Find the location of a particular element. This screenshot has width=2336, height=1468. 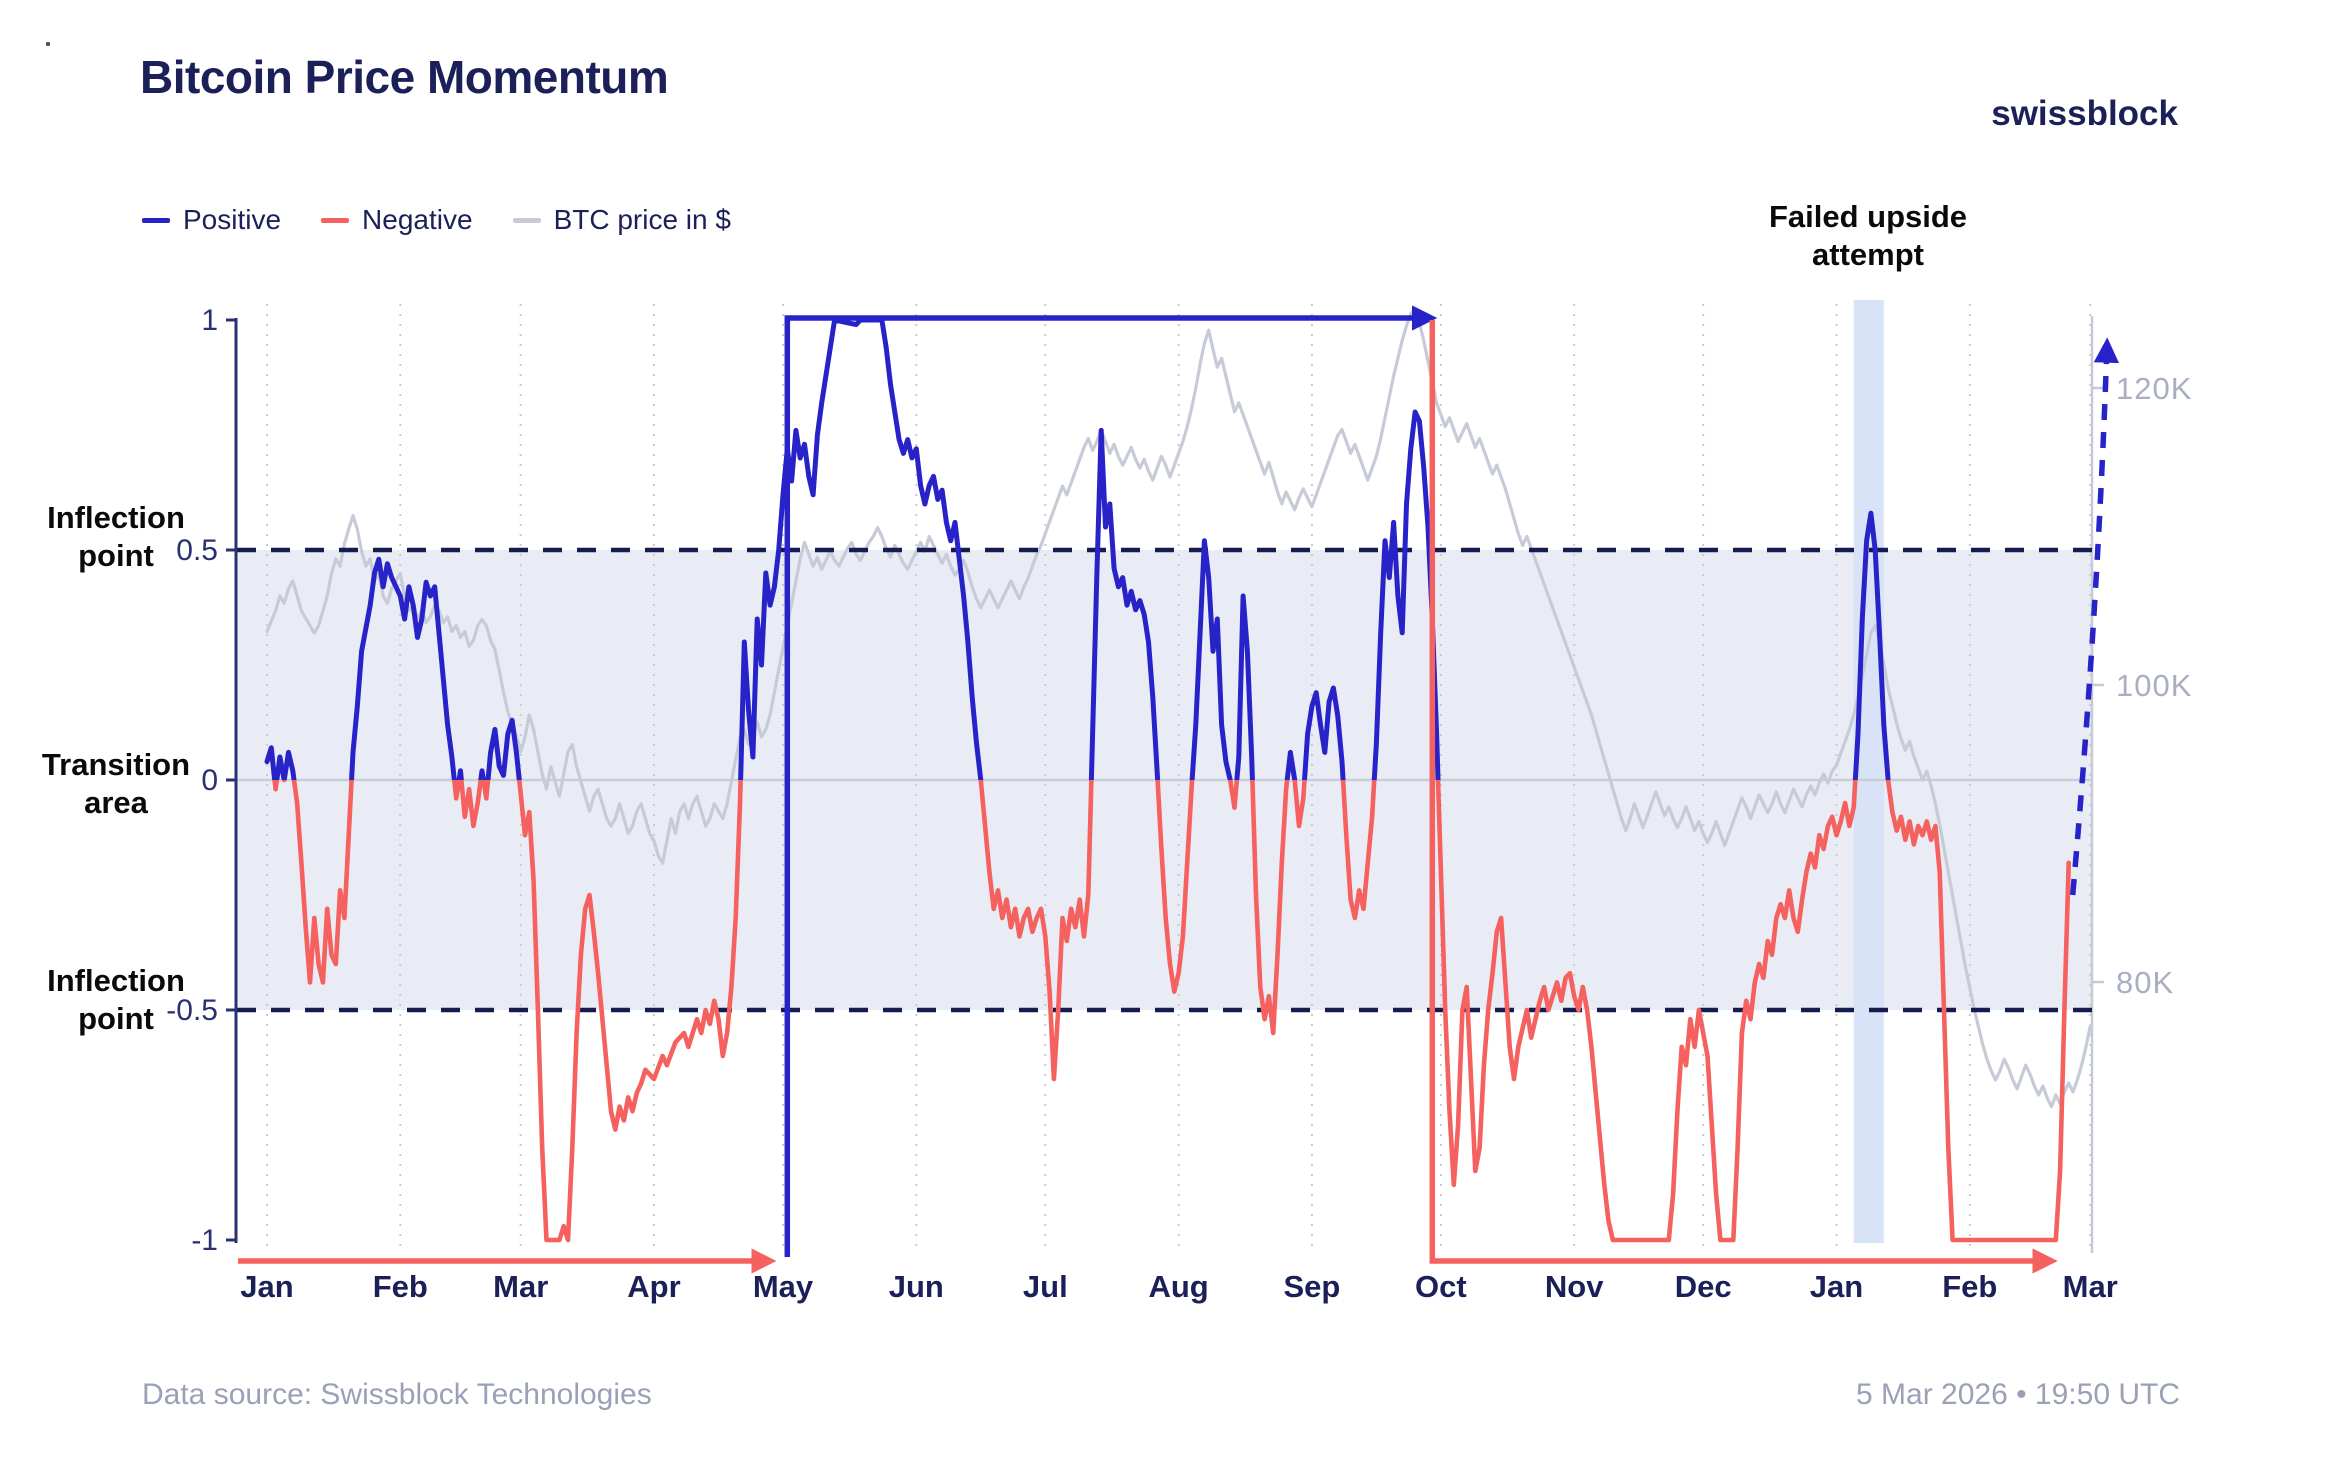

left-axis-tick-label: 0 is located at coordinates (209, 780).